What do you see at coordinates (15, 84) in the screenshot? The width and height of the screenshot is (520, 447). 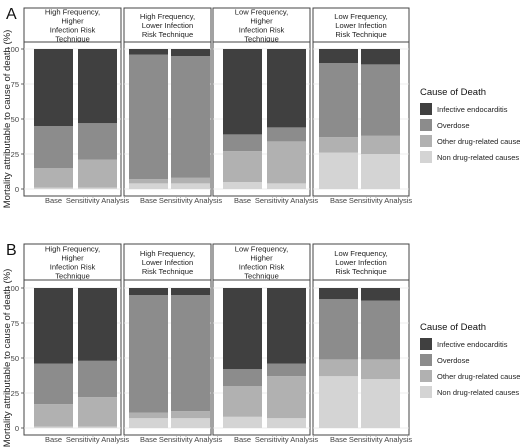 I see `y-tick-label: 75` at bounding box center [15, 84].